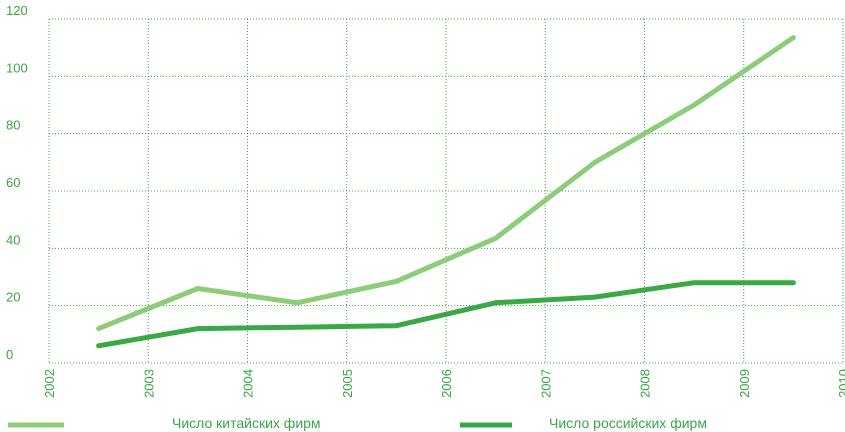  I want to click on x-tick-label: 2004, so click(248, 383).